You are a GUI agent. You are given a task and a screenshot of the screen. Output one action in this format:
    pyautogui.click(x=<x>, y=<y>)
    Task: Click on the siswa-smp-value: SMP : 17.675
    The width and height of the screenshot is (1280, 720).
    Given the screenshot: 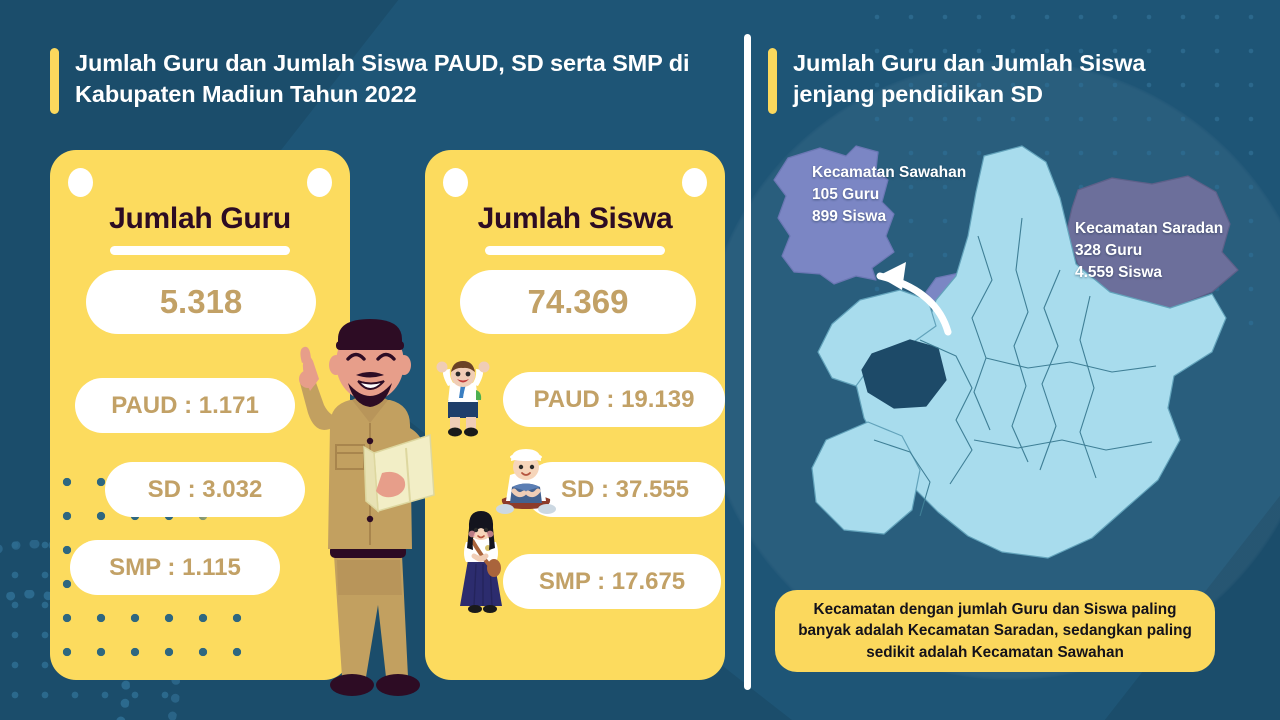 What is the action you would take?
    pyautogui.click(x=612, y=581)
    